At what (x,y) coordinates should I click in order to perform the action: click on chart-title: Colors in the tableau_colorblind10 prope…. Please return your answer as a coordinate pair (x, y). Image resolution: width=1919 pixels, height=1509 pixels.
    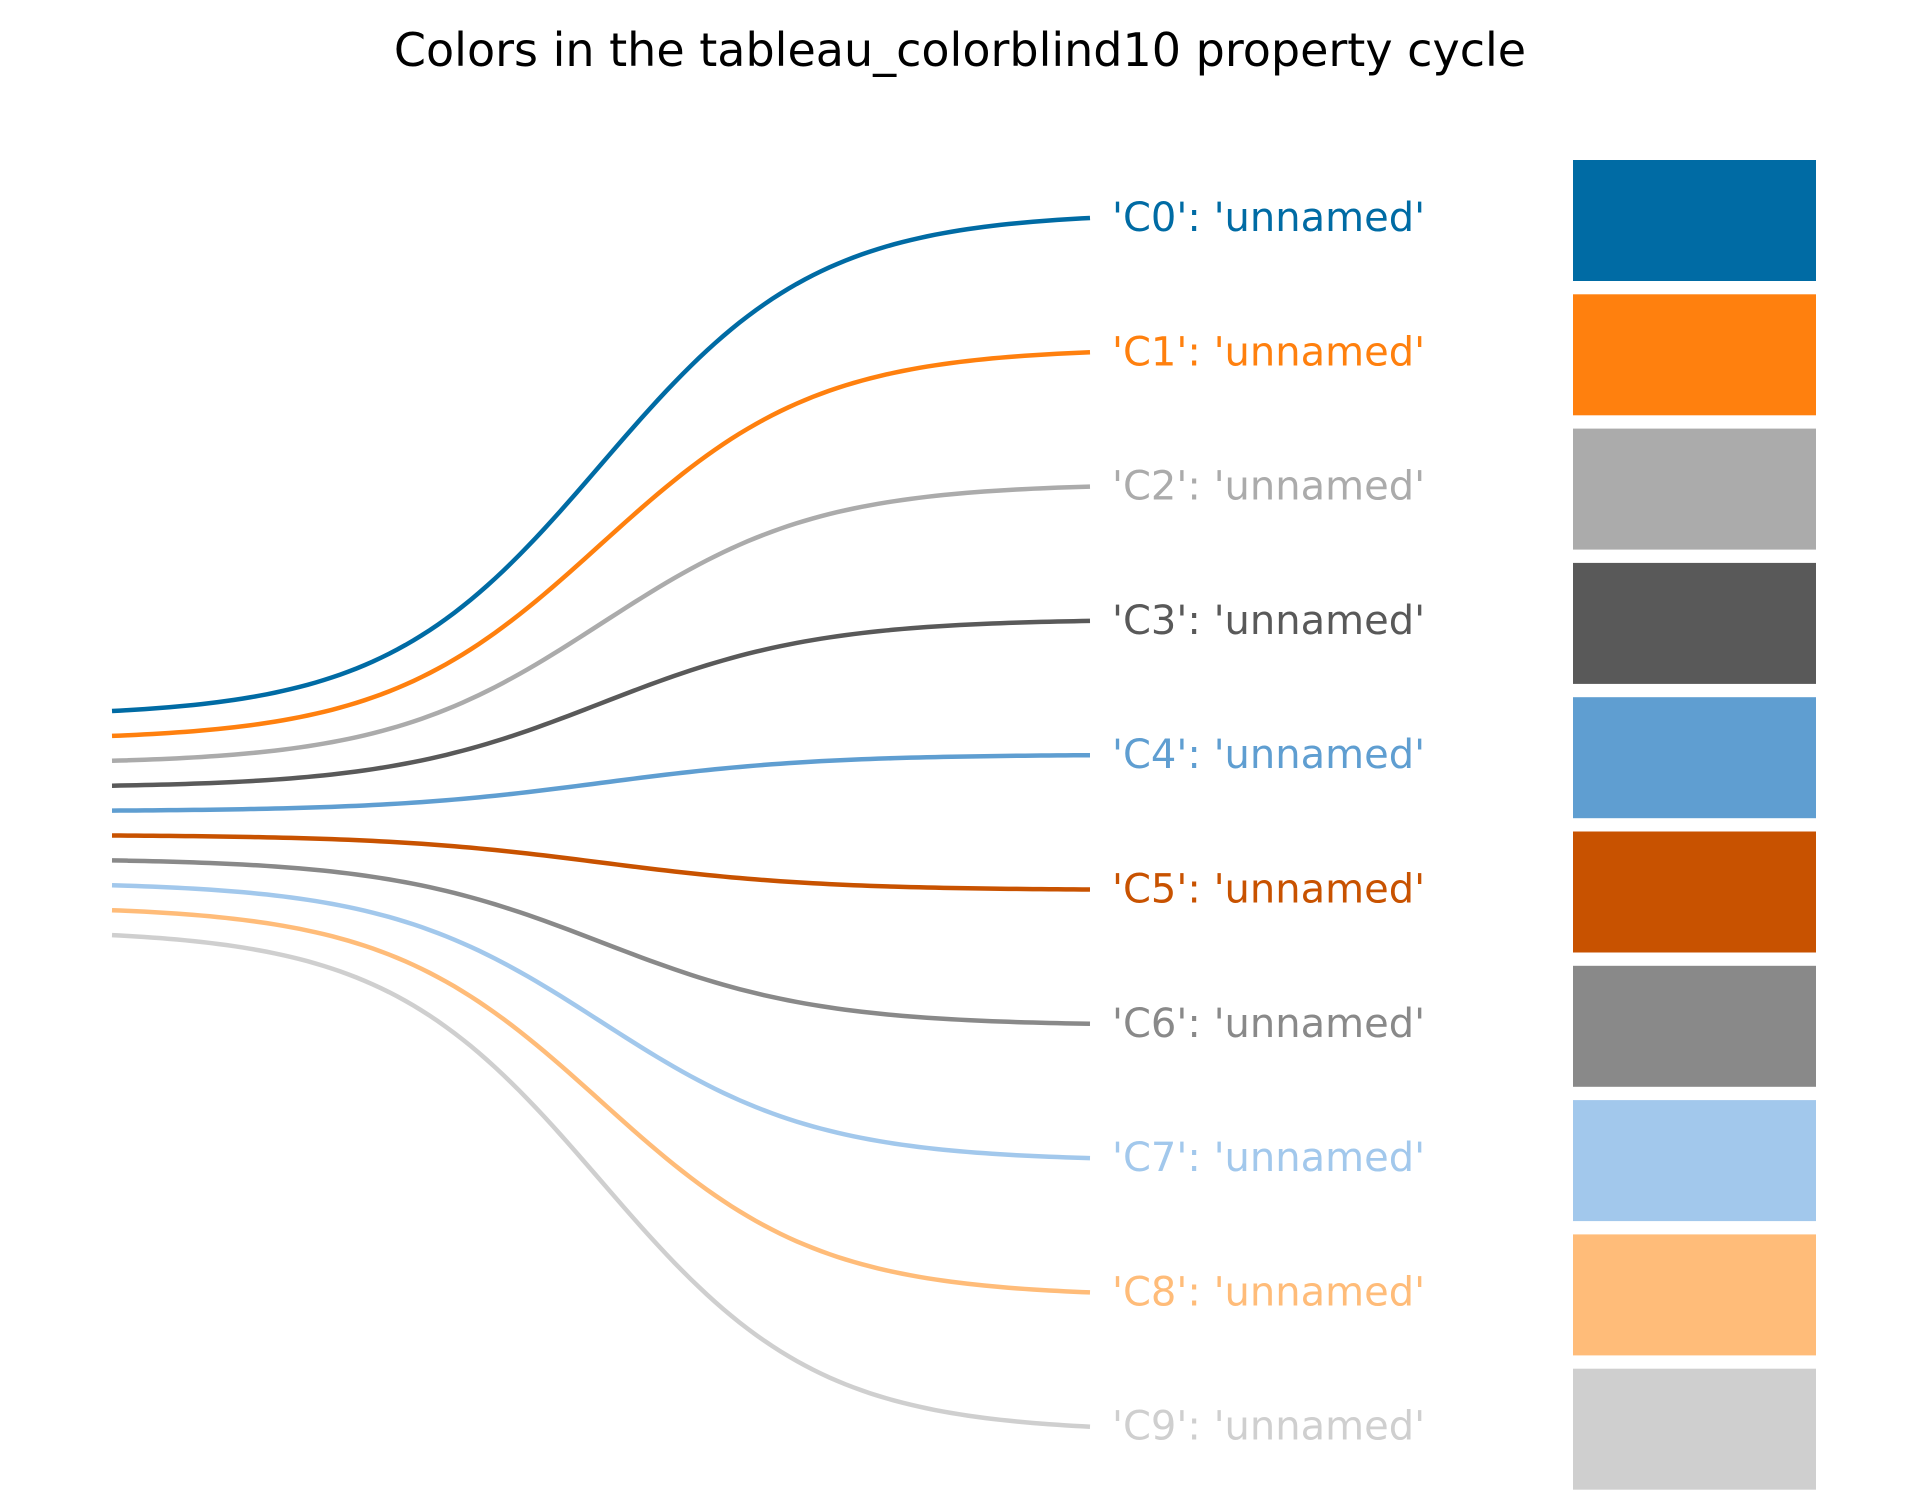
    Looking at the image, I should click on (960, 50).